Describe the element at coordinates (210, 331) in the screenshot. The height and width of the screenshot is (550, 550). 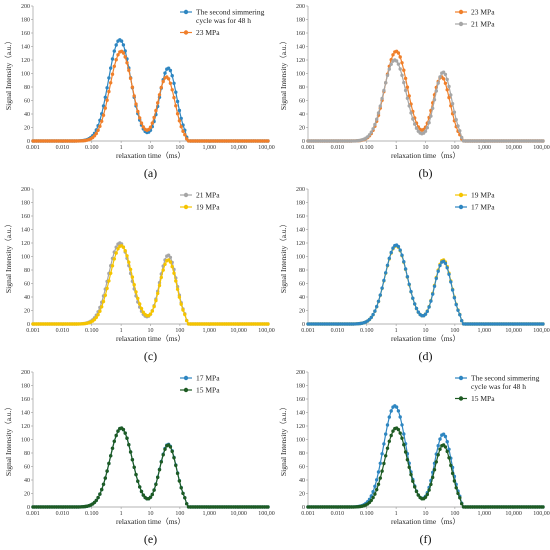
I see `x-tick-label: 1,000` at that location.